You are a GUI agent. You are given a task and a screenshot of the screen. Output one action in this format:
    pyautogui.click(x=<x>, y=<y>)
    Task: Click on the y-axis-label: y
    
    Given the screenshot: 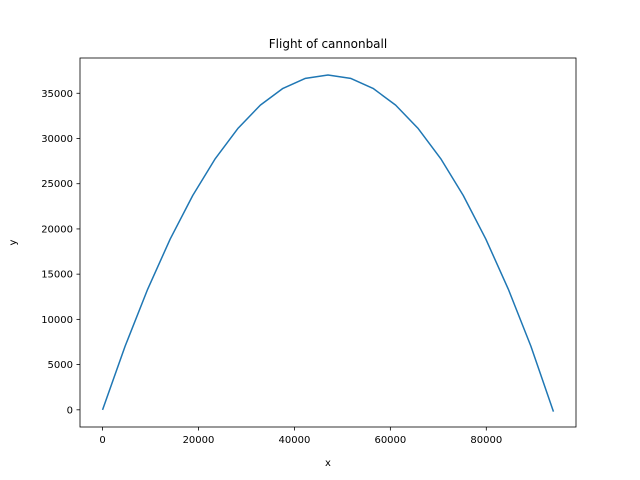 What is the action you would take?
    pyautogui.click(x=13, y=242)
    